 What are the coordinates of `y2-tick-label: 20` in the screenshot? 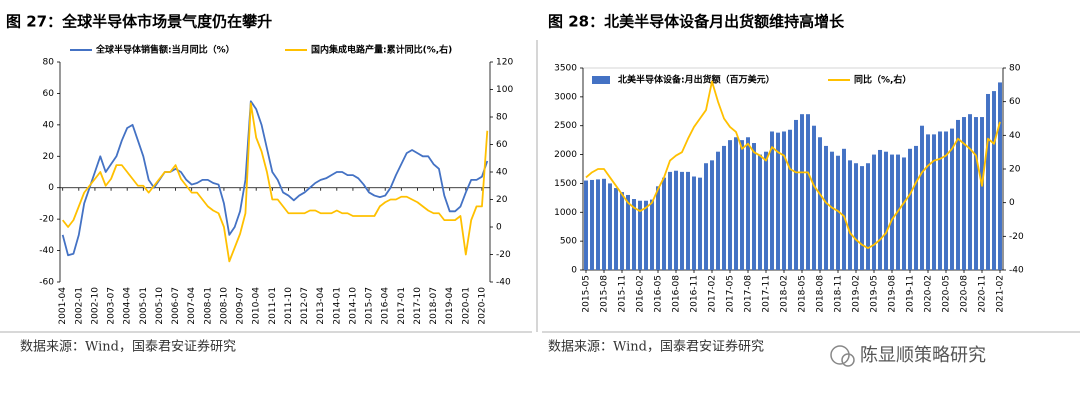 It's located at (502, 200).